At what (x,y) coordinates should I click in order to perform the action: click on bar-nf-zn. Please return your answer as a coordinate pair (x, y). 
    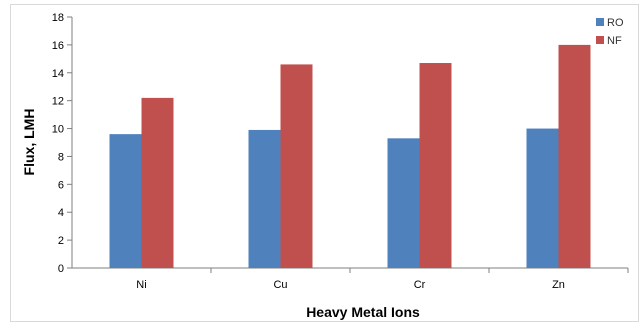
    Looking at the image, I should click on (574, 156).